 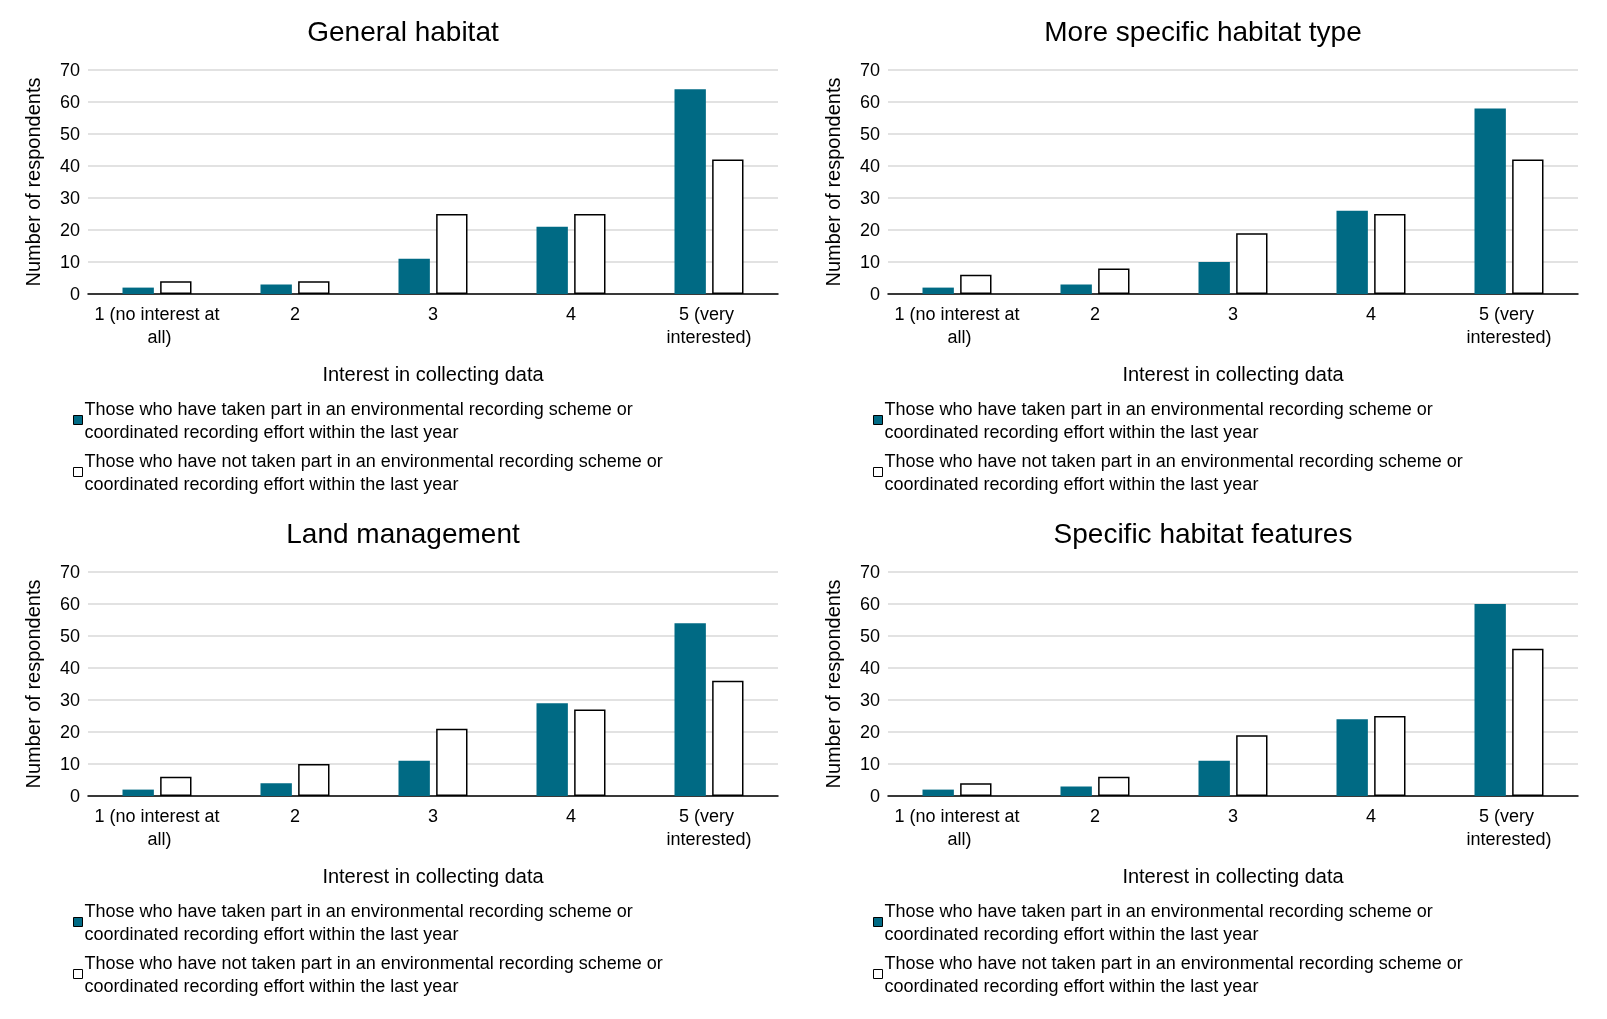 I want to click on chart-title: More specific habitat type, so click(x=1203, y=31).